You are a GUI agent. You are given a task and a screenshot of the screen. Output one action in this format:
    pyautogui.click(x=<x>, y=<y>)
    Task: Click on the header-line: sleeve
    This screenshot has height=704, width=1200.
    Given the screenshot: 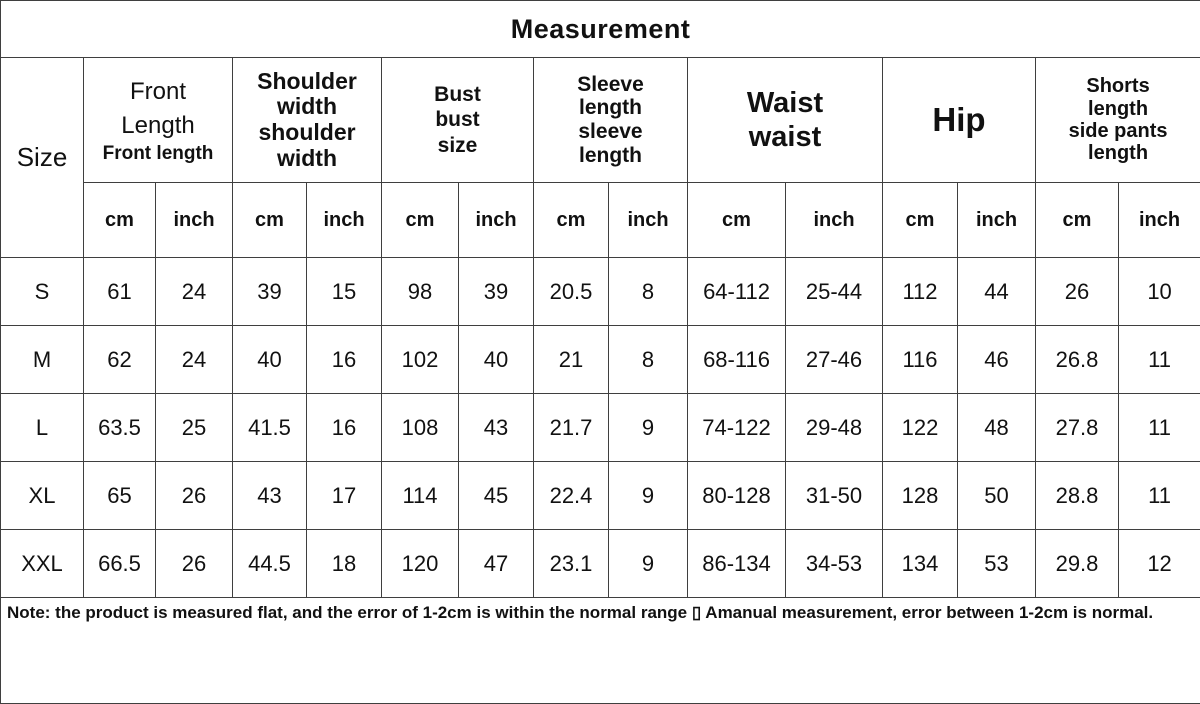 What is the action you would take?
    pyautogui.click(x=610, y=132)
    